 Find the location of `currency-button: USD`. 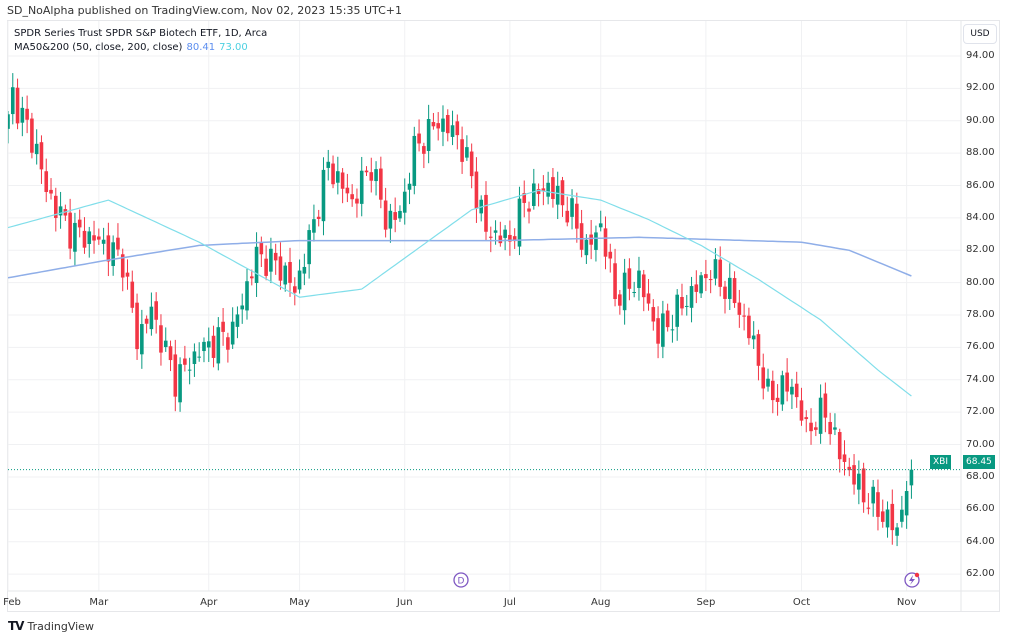

currency-button: USD is located at coordinates (980, 34).